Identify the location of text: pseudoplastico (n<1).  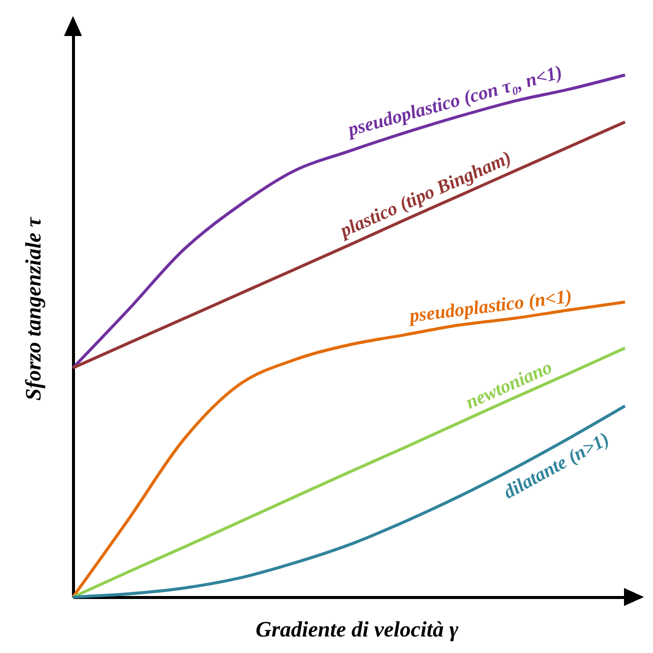
(490, 307).